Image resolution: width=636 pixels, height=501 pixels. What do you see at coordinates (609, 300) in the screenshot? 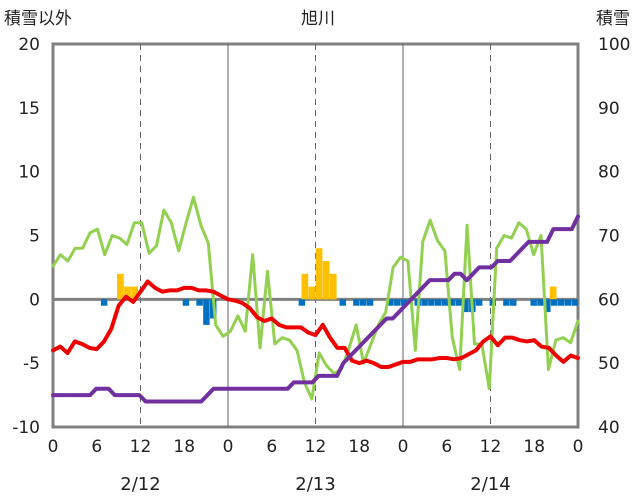
I see `y-tick-right: 60` at bounding box center [609, 300].